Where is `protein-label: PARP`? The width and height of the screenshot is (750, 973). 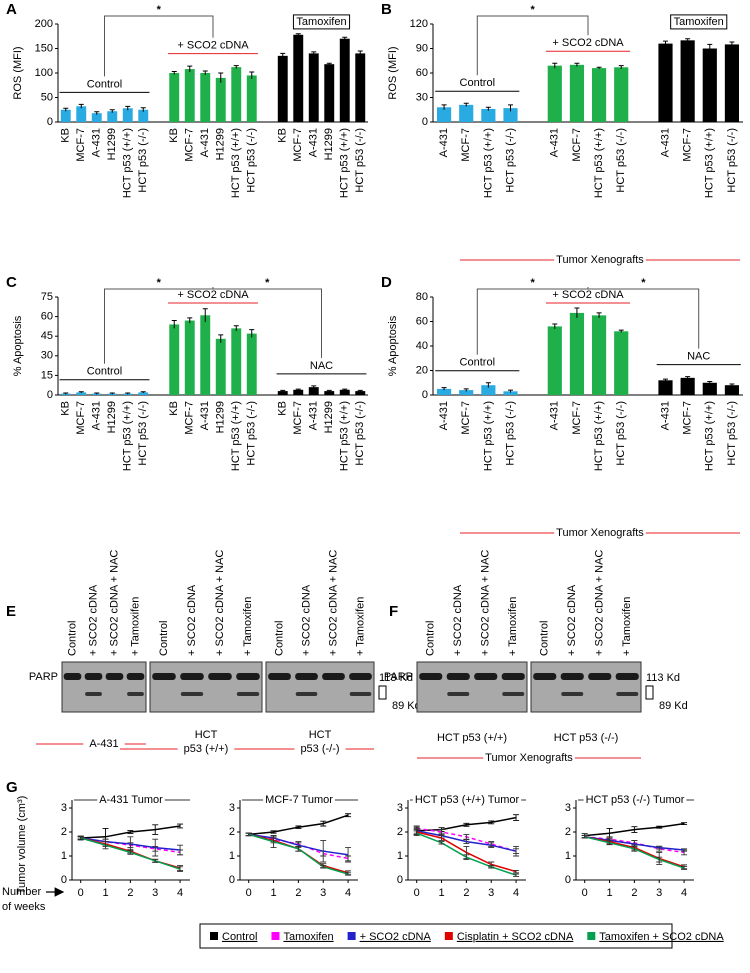
protein-label: PARP is located at coordinates (43, 677).